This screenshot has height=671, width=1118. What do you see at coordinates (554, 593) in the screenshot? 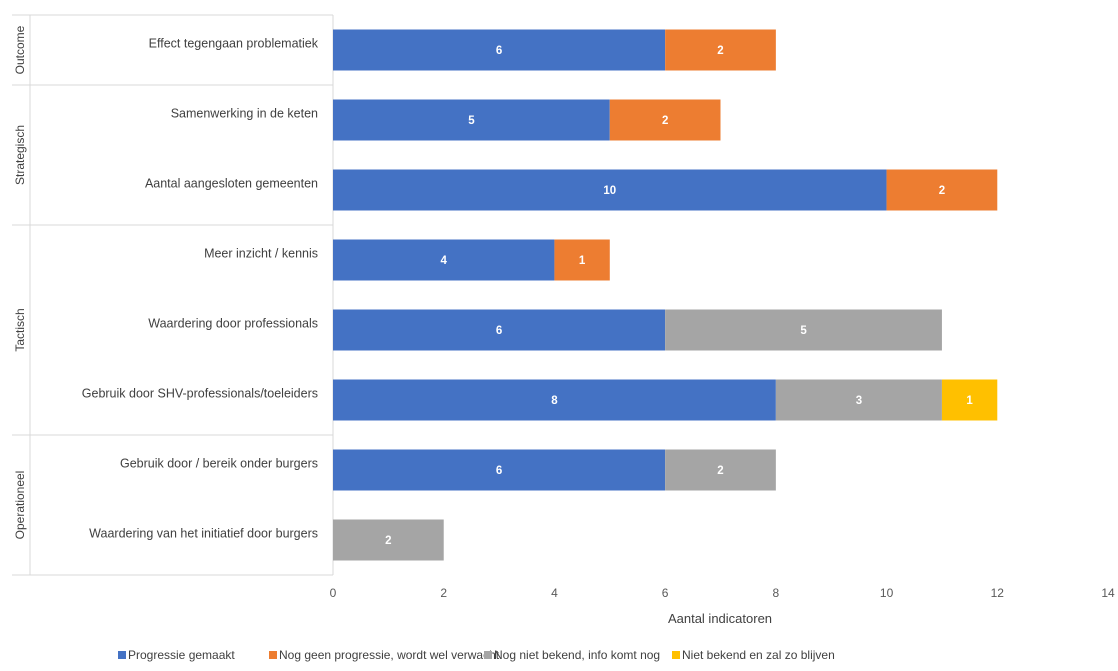
I see `x-tick-label: 4` at bounding box center [554, 593].